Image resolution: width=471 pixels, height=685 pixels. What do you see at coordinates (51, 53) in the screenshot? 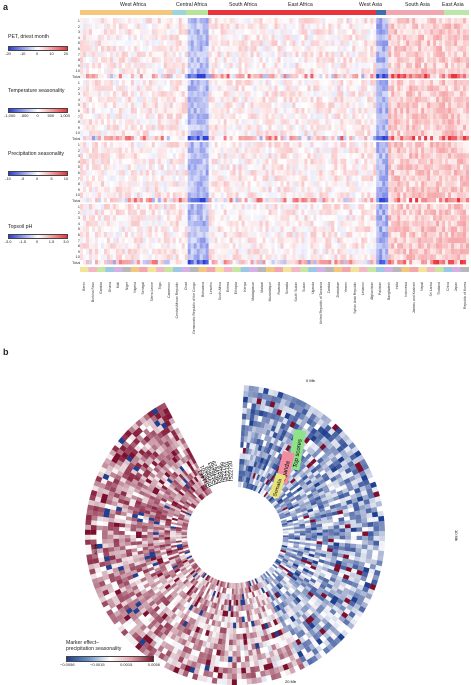
I see `tick-label: 10` at bounding box center [51, 53].